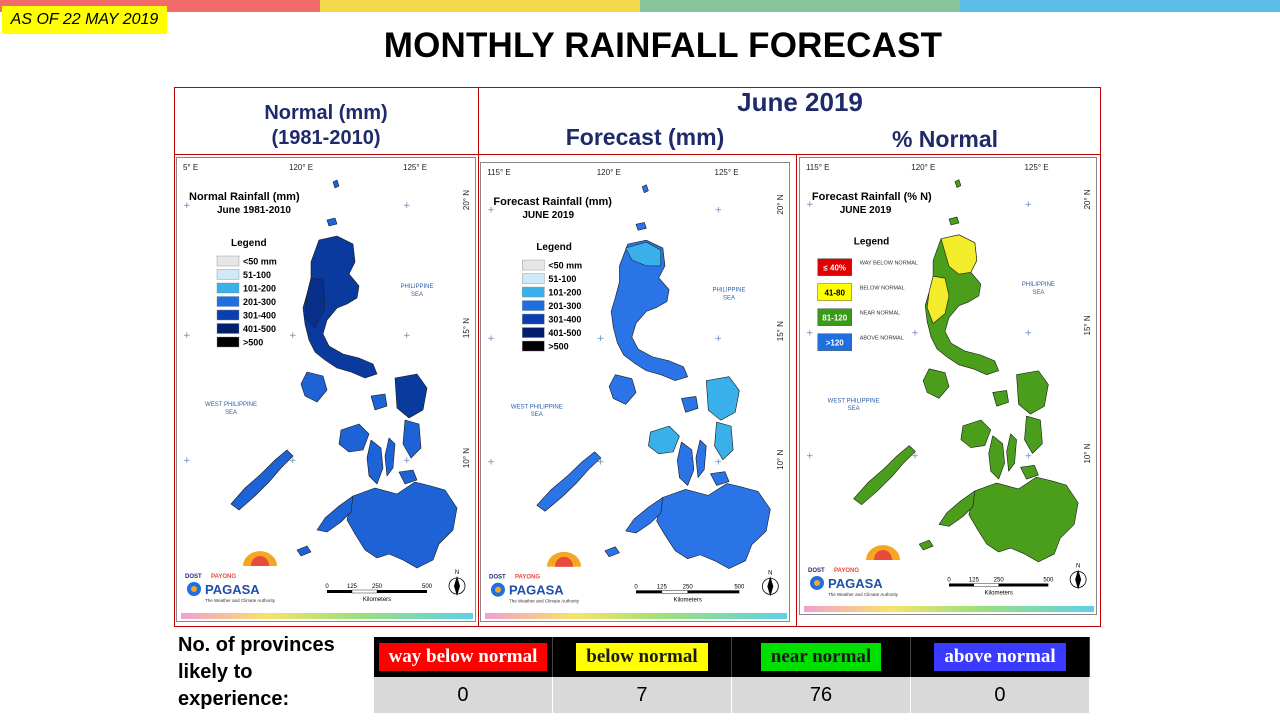 The image size is (1280, 720). Describe the element at coordinates (1120, 6) in the screenshot. I see `color-strip-blue` at that location.